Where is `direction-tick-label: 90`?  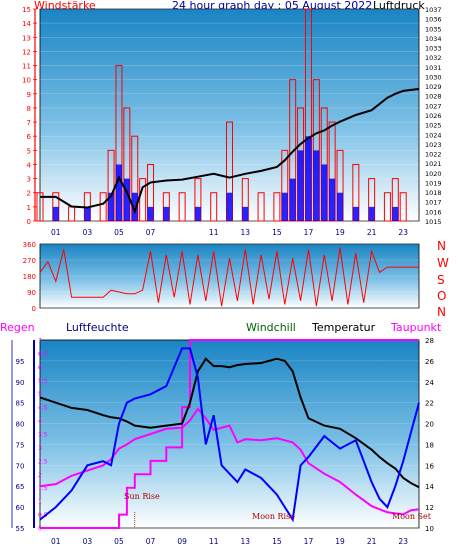
direction-tick-label: 90 is located at coordinates (31, 293).